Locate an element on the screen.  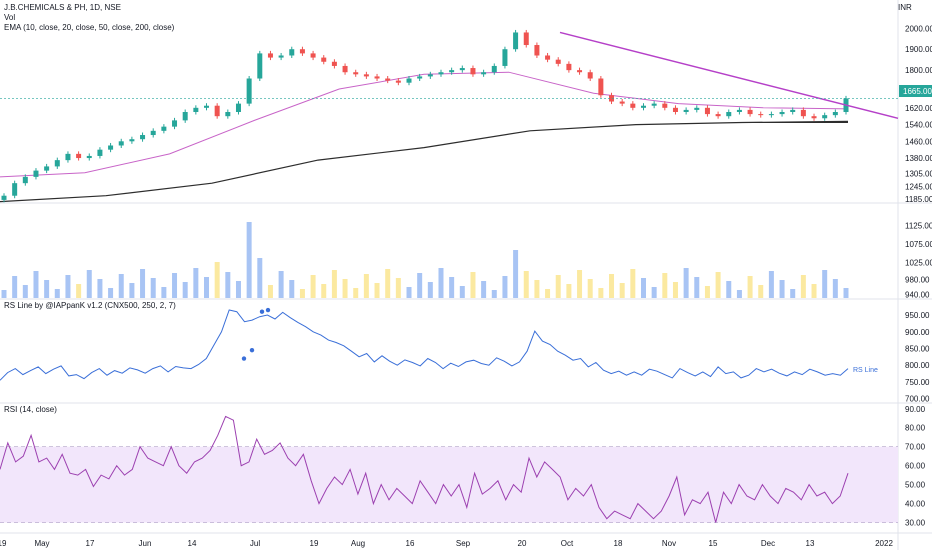
price-y-tick: 1460.00 is located at coordinates (918, 141).